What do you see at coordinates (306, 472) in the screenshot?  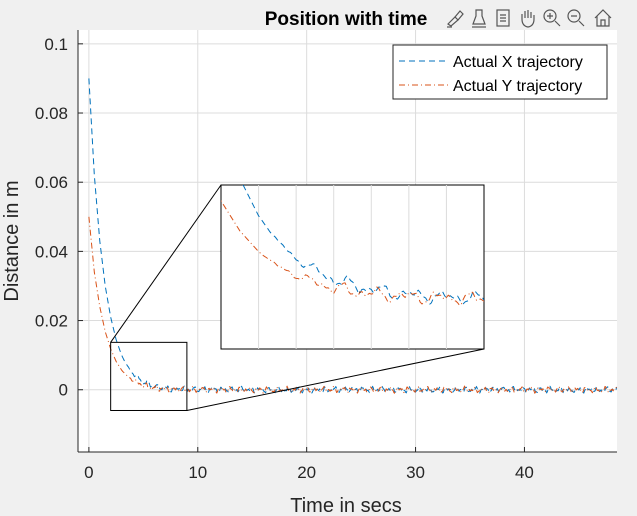 I see `x-tick-label: 20` at bounding box center [306, 472].